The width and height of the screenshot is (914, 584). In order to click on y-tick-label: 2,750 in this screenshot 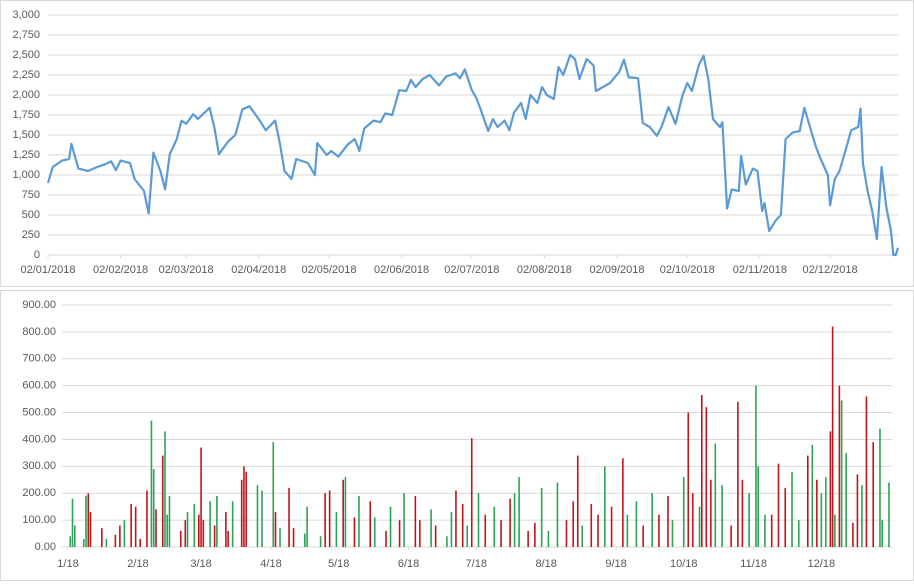, I will do `click(26, 35)`.